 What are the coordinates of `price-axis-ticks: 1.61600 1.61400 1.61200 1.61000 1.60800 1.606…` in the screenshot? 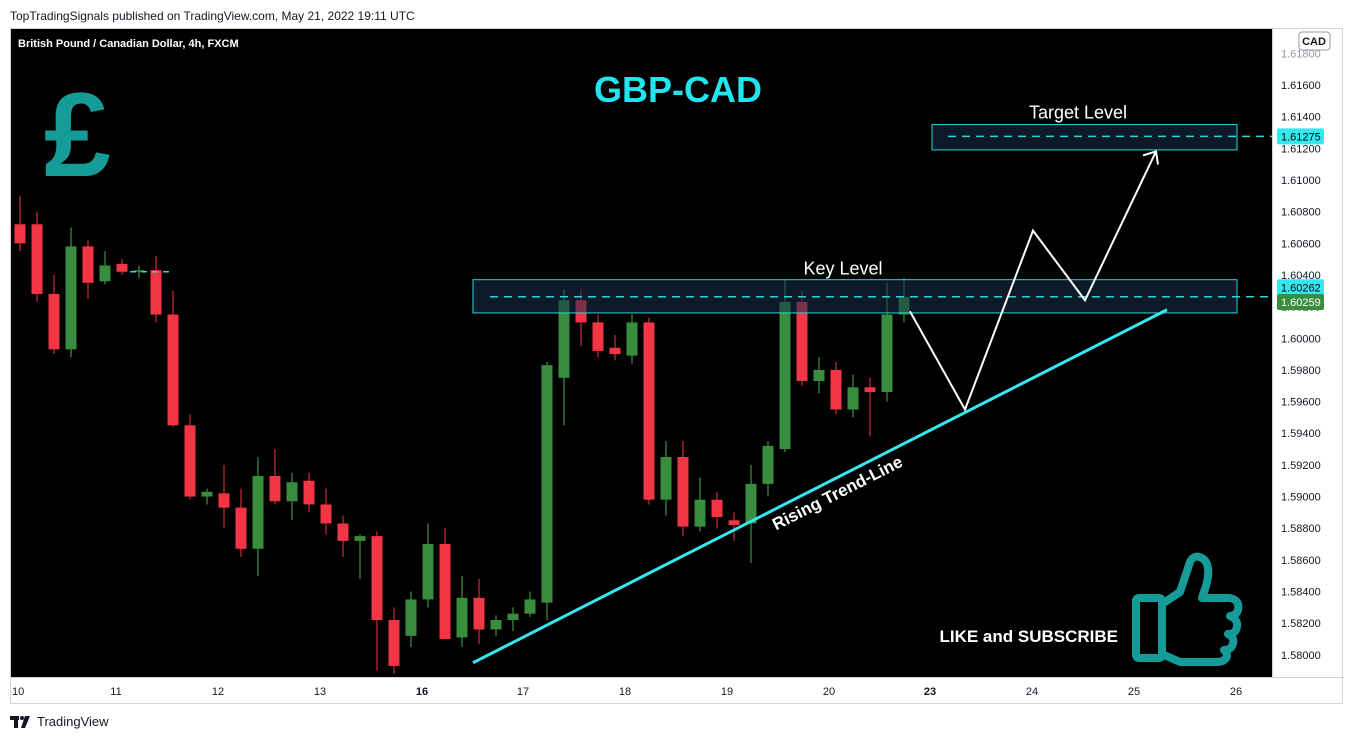 It's located at (1300, 355).